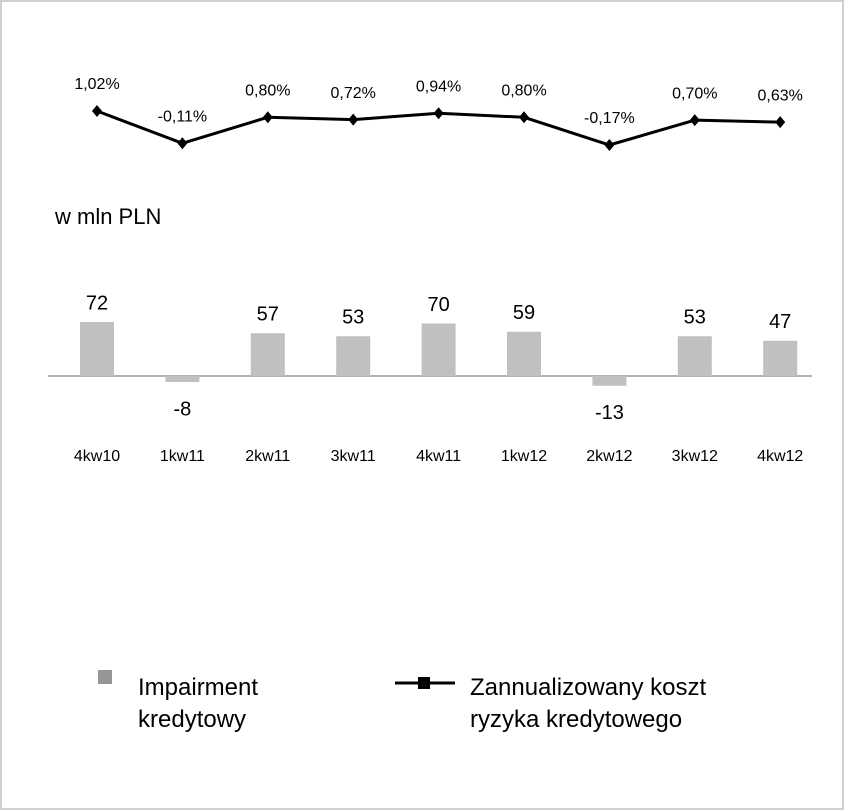 This screenshot has width=844, height=810. What do you see at coordinates (438, 305) in the screenshot?
I see `data-label: 70` at bounding box center [438, 305].